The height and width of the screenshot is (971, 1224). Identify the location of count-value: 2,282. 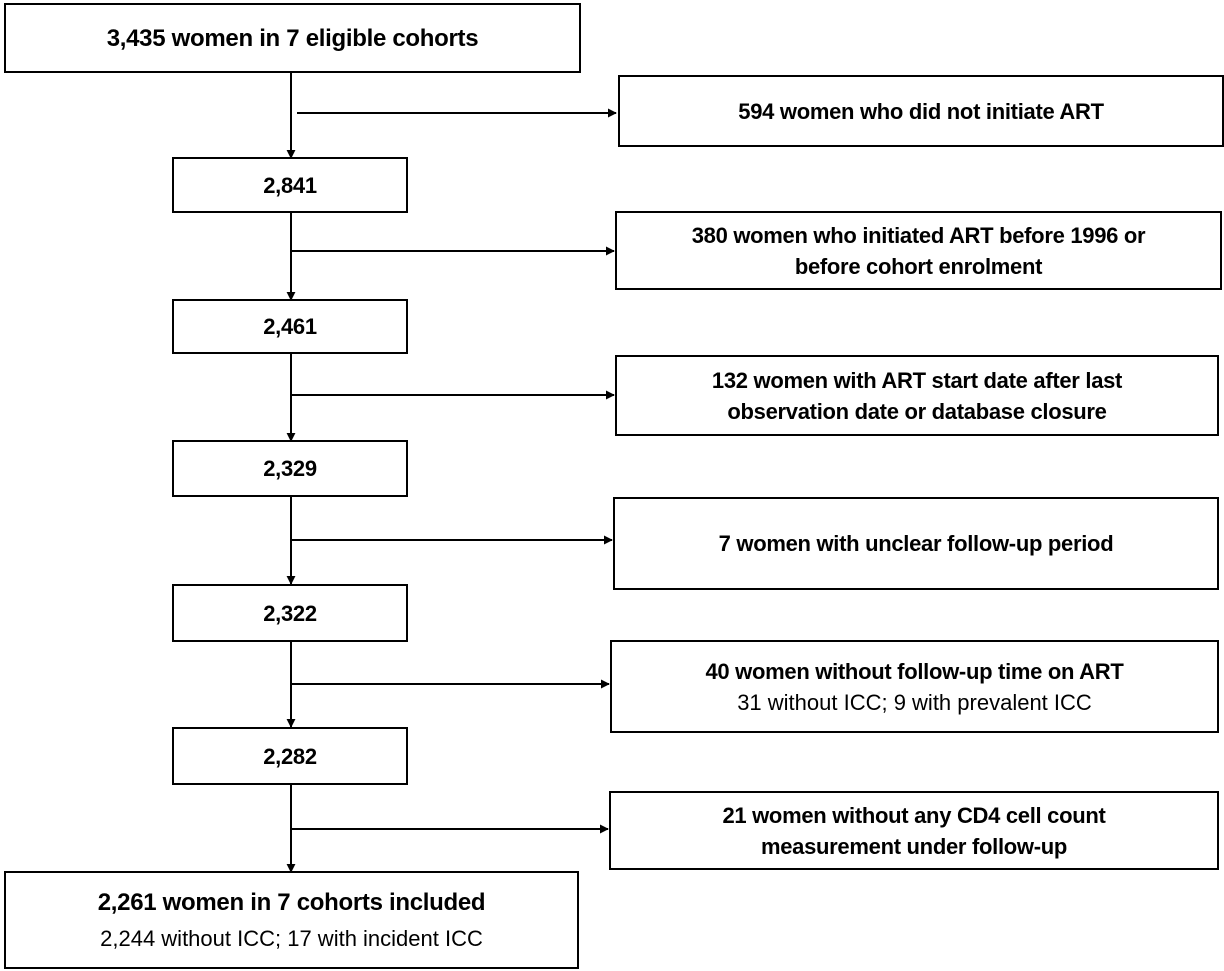
(290, 756).